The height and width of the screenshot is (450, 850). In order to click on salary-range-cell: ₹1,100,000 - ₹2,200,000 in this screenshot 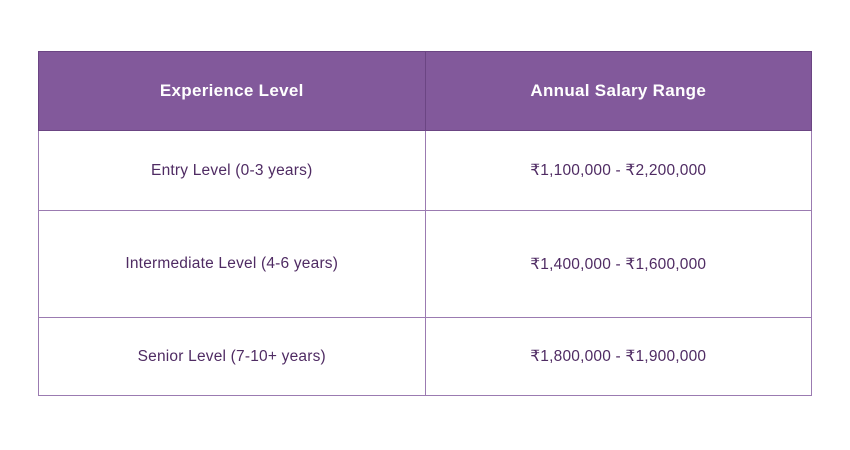, I will do `click(618, 170)`.